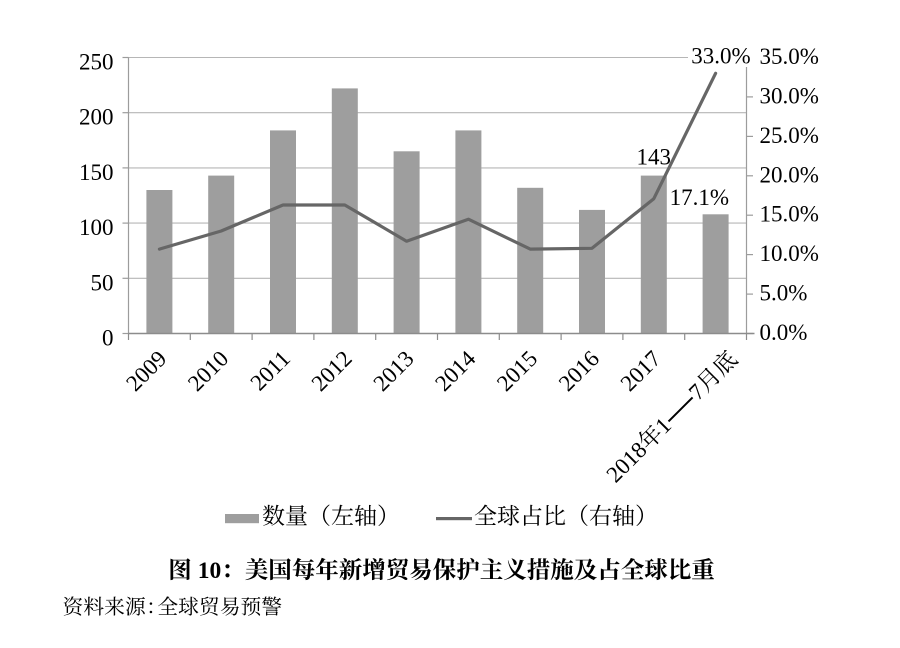 The image size is (900, 648). What do you see at coordinates (96, 117) in the screenshot?
I see `svg-text: 200` at bounding box center [96, 117].